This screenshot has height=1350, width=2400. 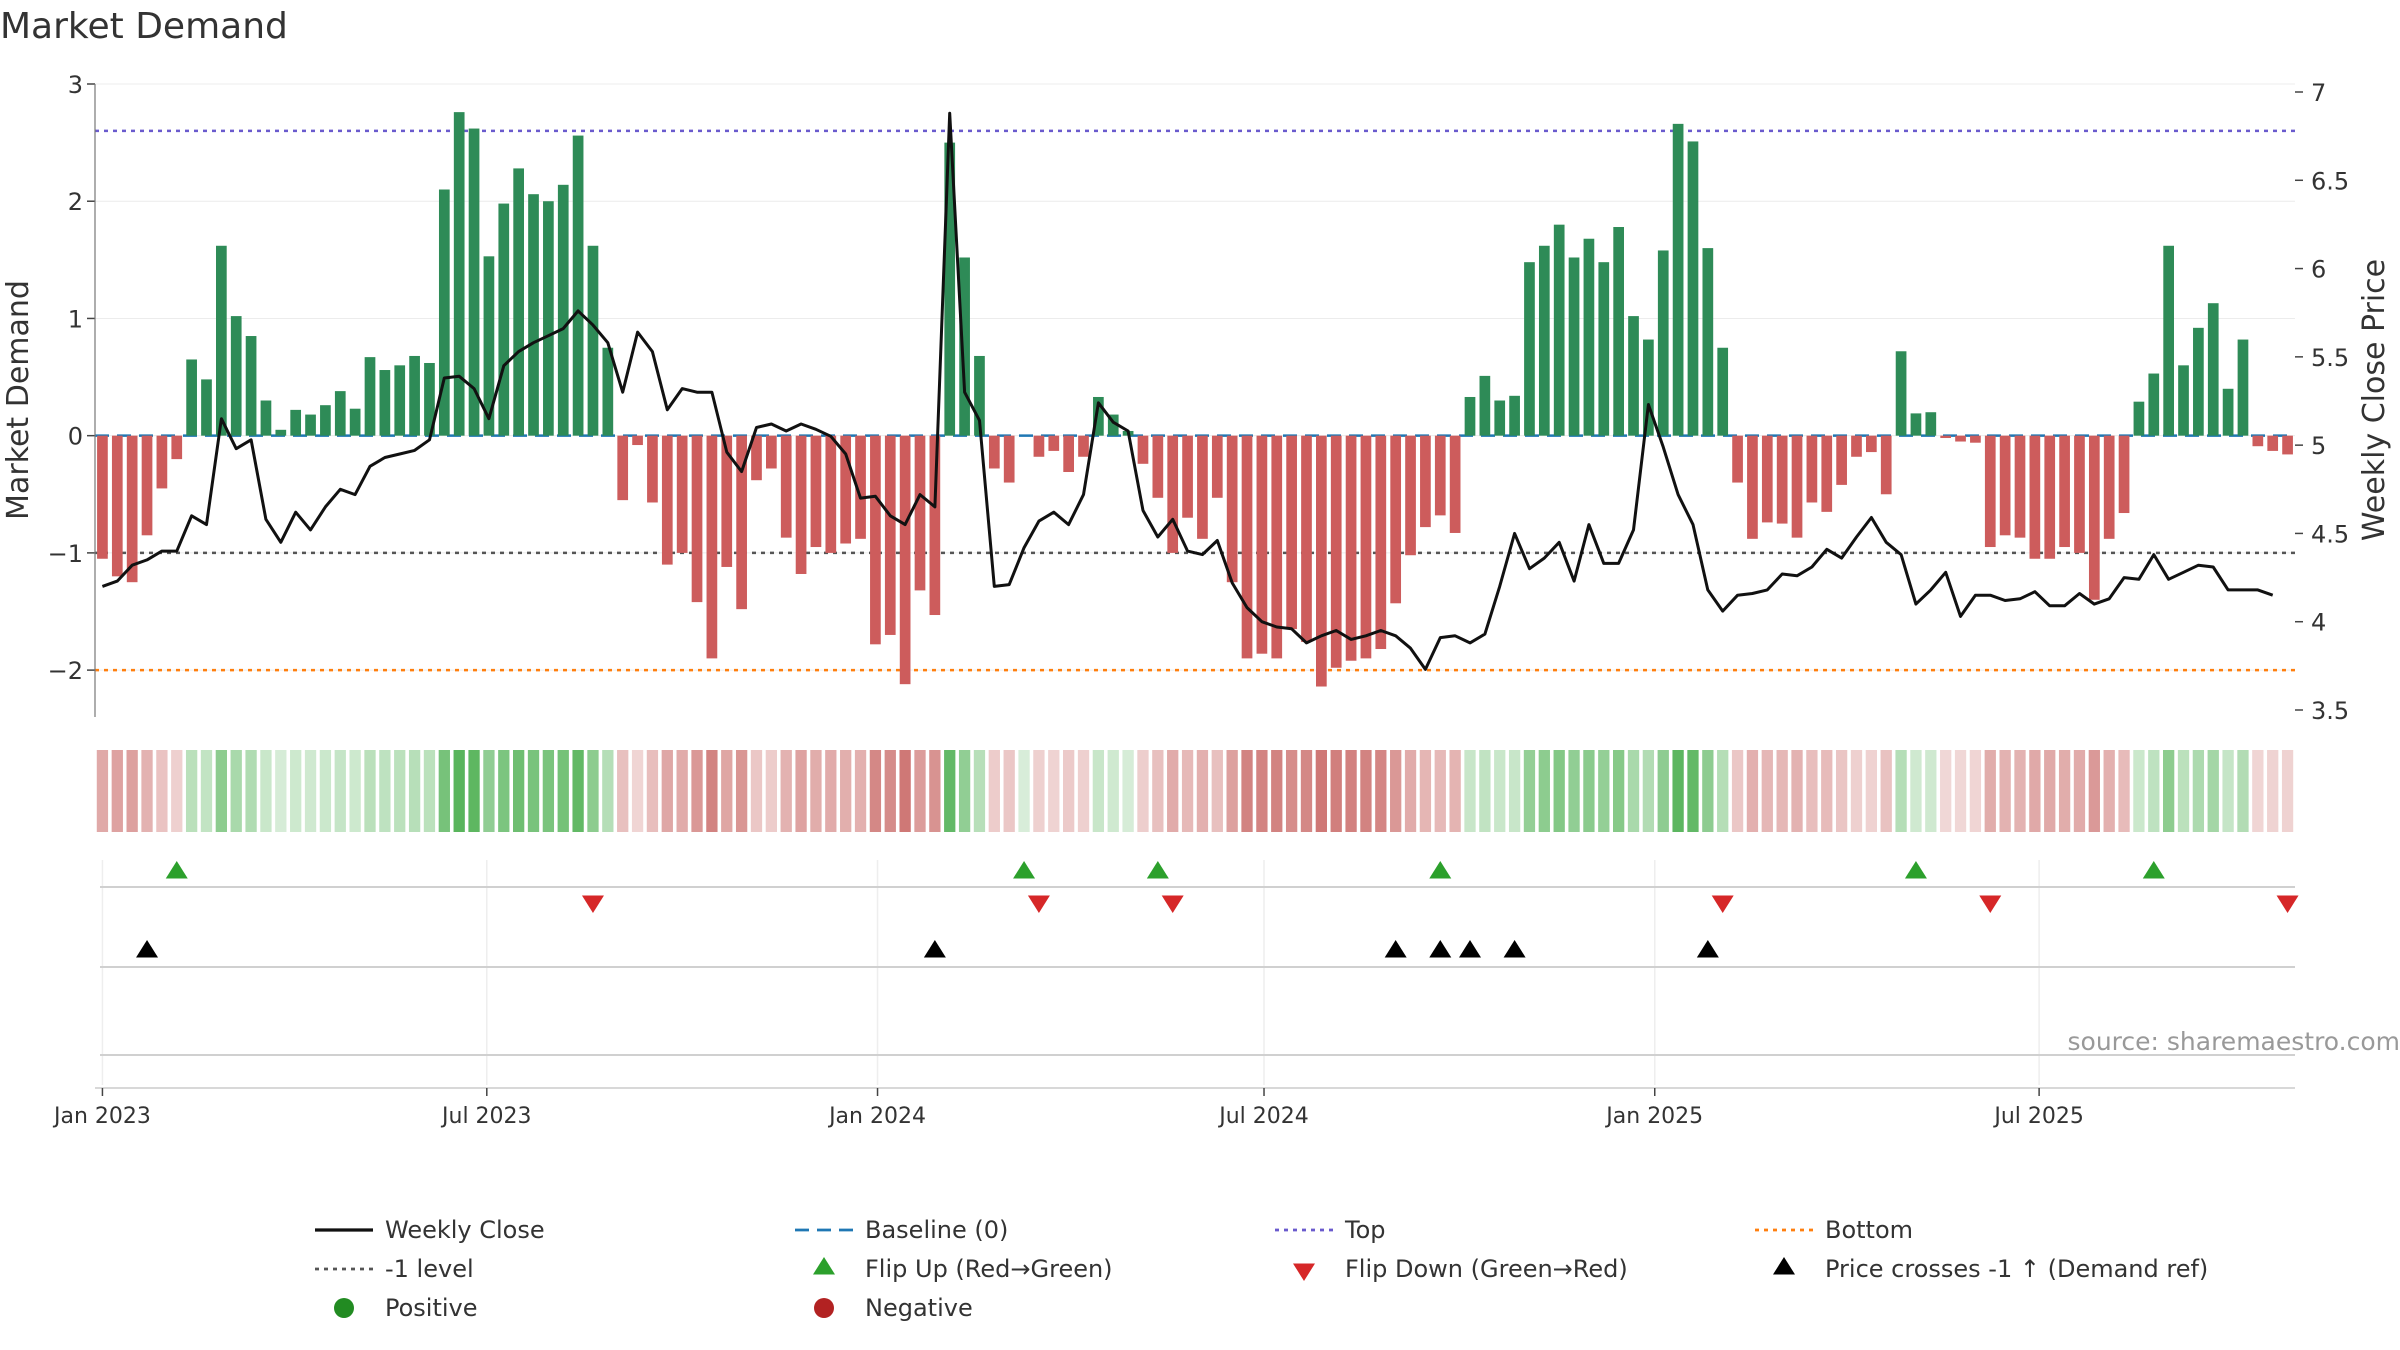 What do you see at coordinates (2318, 93) in the screenshot?
I see `y2-tick-label: 7` at bounding box center [2318, 93].